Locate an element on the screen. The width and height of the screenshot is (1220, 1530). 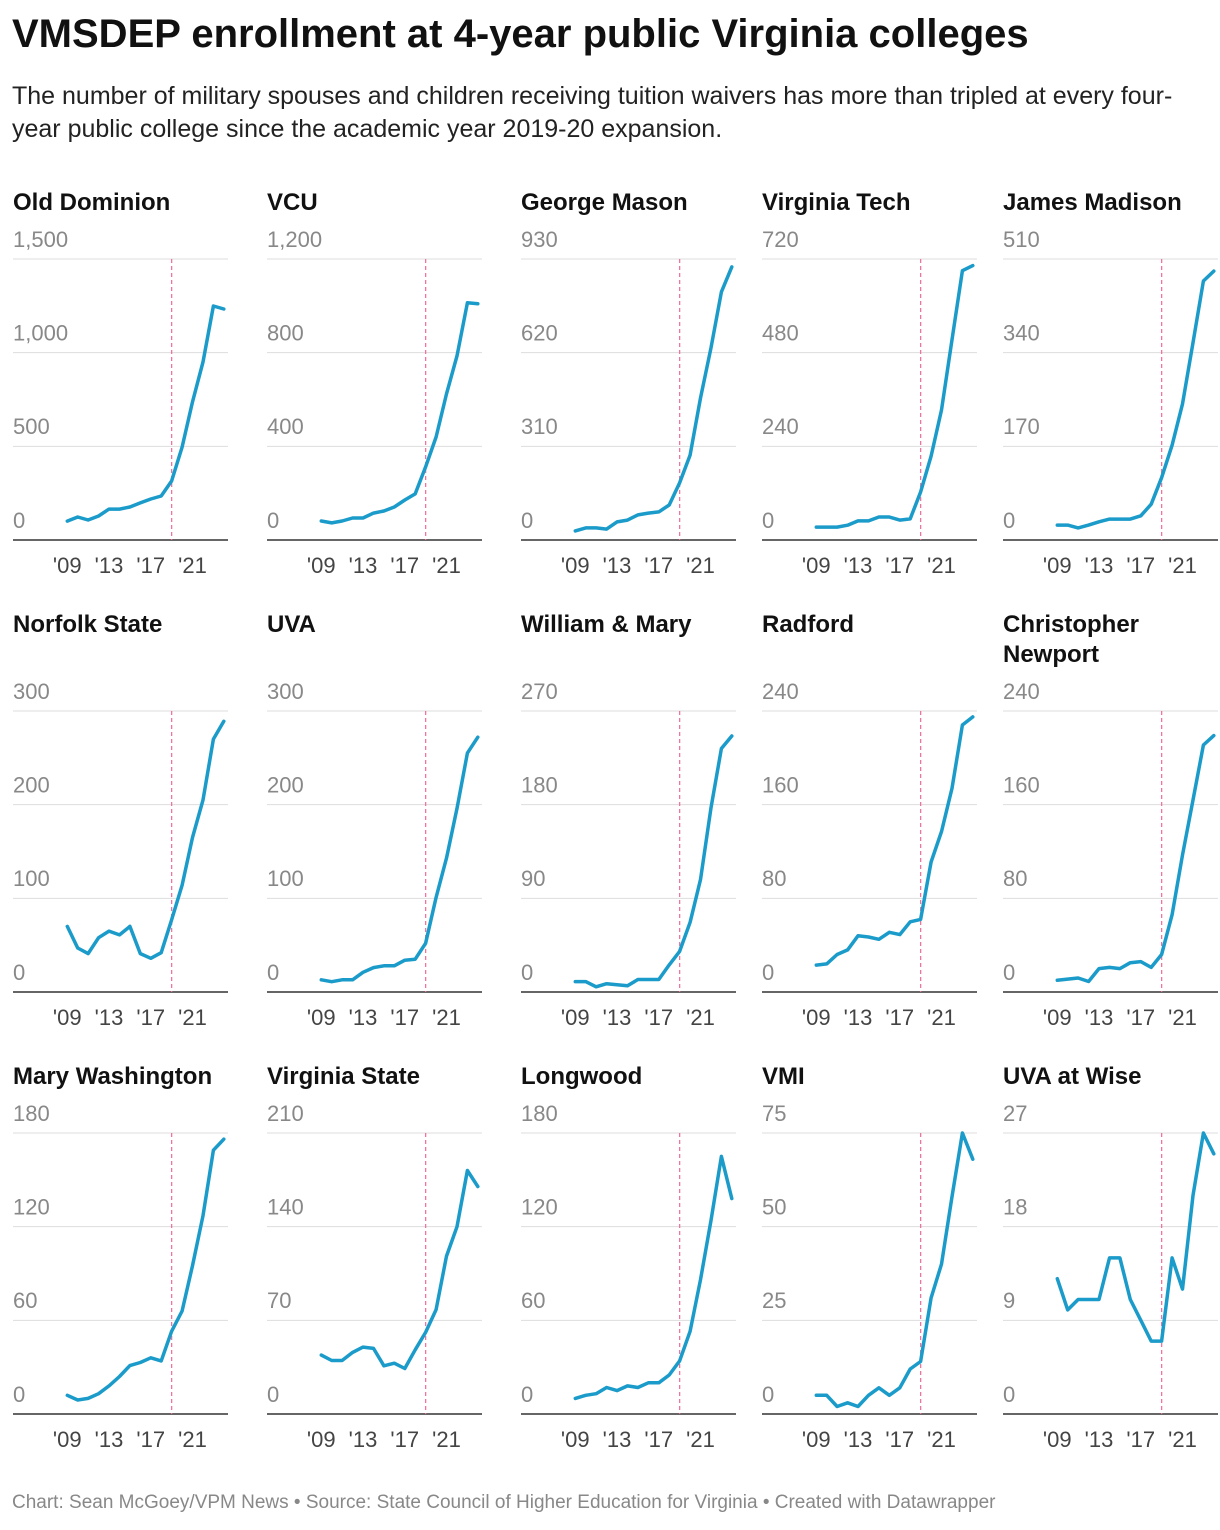
y-tick-label: 90 is located at coordinates (533, 878).